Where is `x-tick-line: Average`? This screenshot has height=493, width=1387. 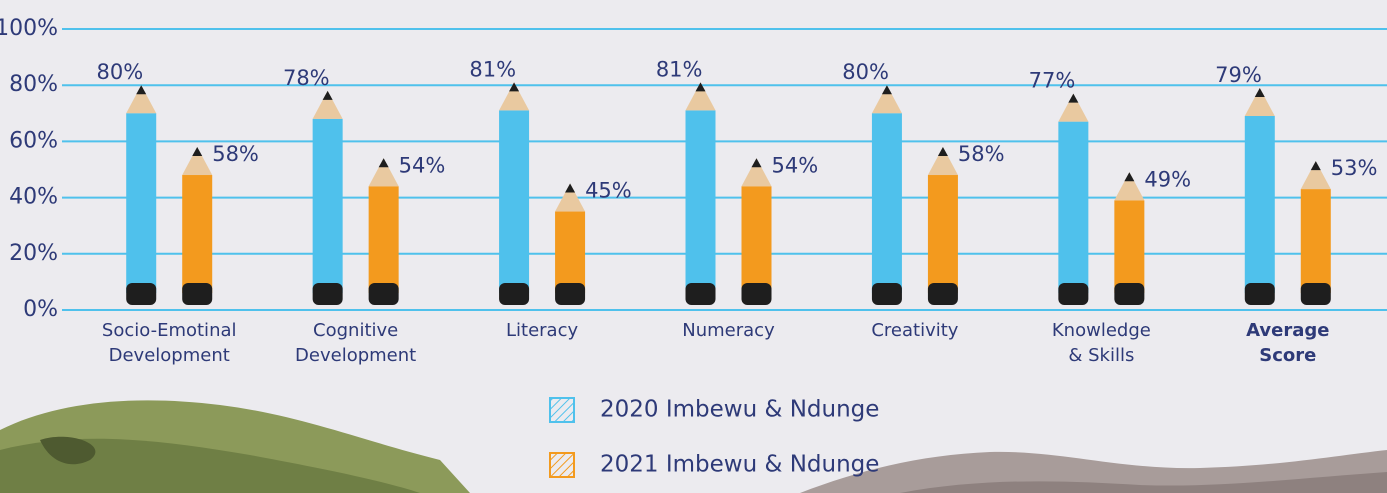
x-tick-line: Average is located at coordinates (1287, 330).